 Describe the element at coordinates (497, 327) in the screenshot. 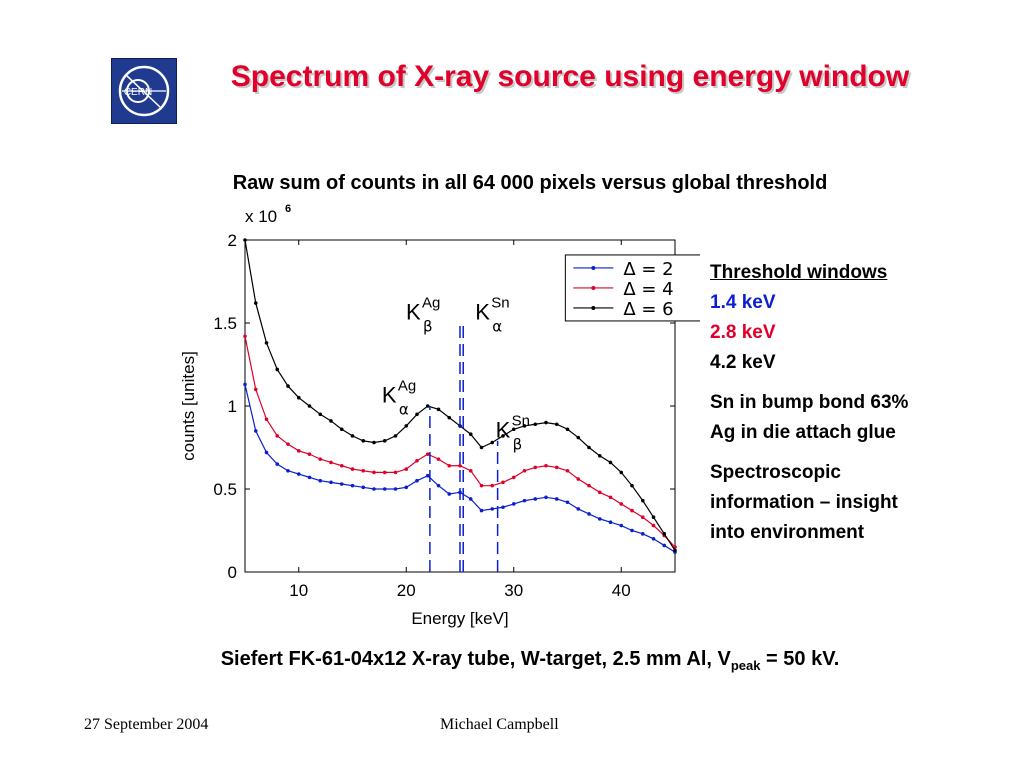

I see `marker-label-sub: α` at that location.